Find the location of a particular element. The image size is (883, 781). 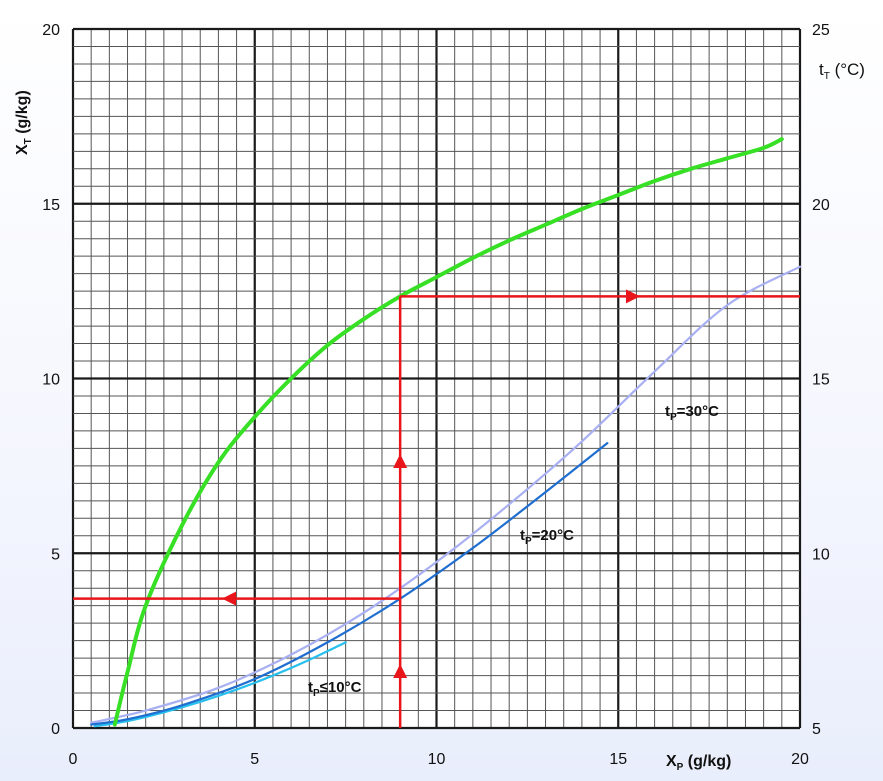

label-tp-20: tP=20°C is located at coordinates (547, 537).